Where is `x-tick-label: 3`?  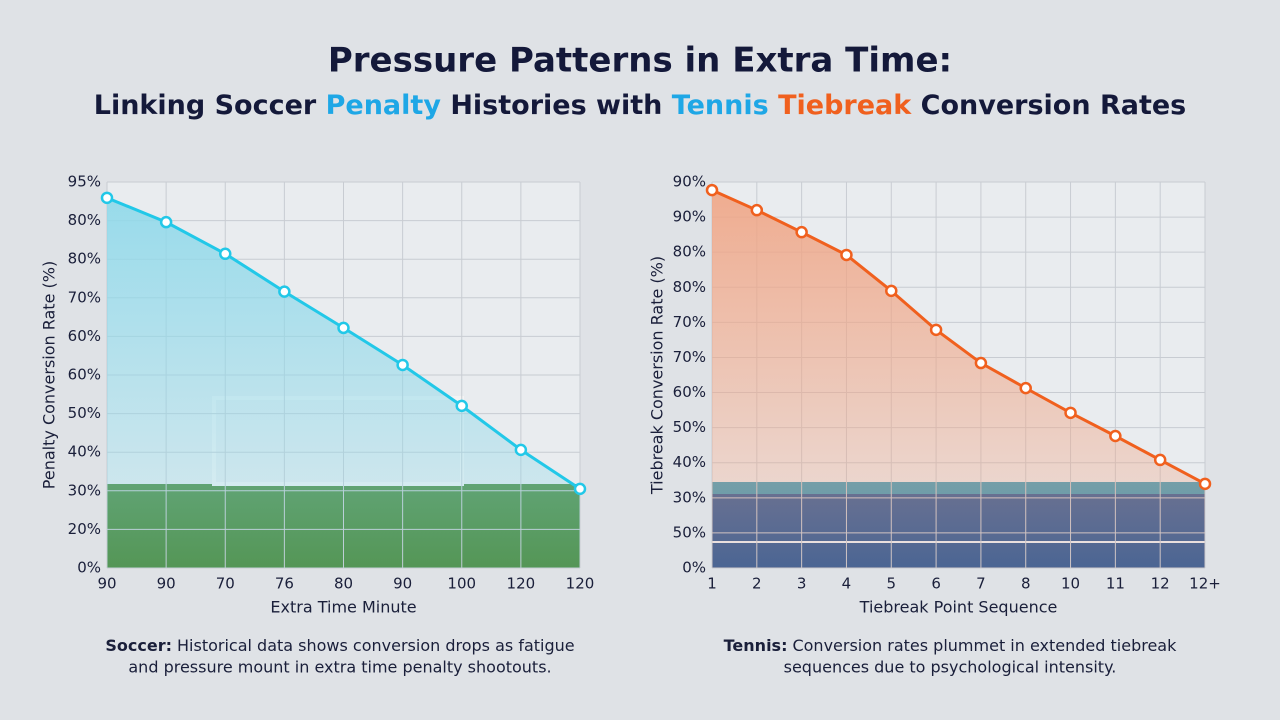 x-tick-label: 3 is located at coordinates (802, 584).